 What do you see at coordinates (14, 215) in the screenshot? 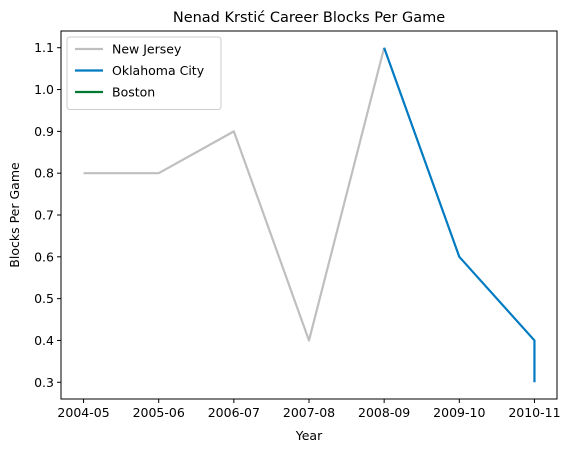
I see `y-axis-label: Blocks Per Game` at bounding box center [14, 215].